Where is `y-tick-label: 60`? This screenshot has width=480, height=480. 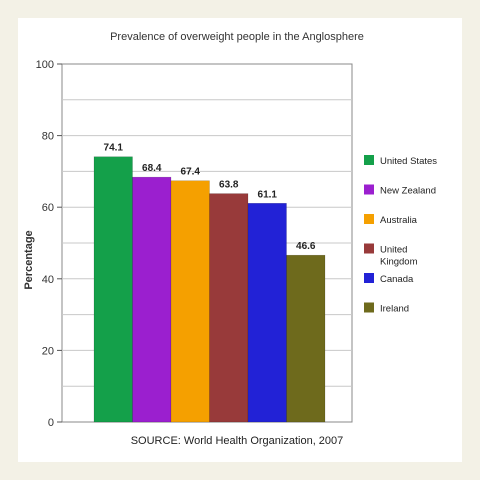 y-tick-label: 60 is located at coordinates (48, 208).